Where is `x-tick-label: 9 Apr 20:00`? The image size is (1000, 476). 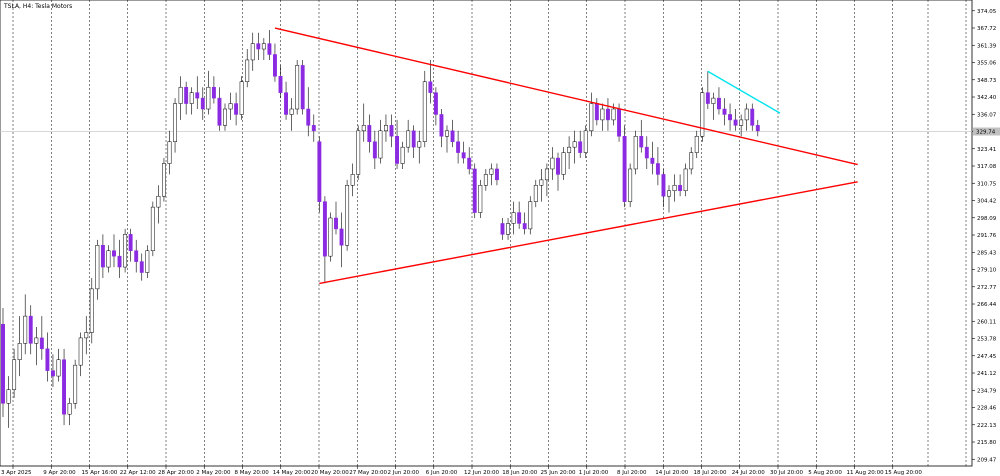
x-tick-label: 9 Apr 20:00 is located at coordinates (59, 473).